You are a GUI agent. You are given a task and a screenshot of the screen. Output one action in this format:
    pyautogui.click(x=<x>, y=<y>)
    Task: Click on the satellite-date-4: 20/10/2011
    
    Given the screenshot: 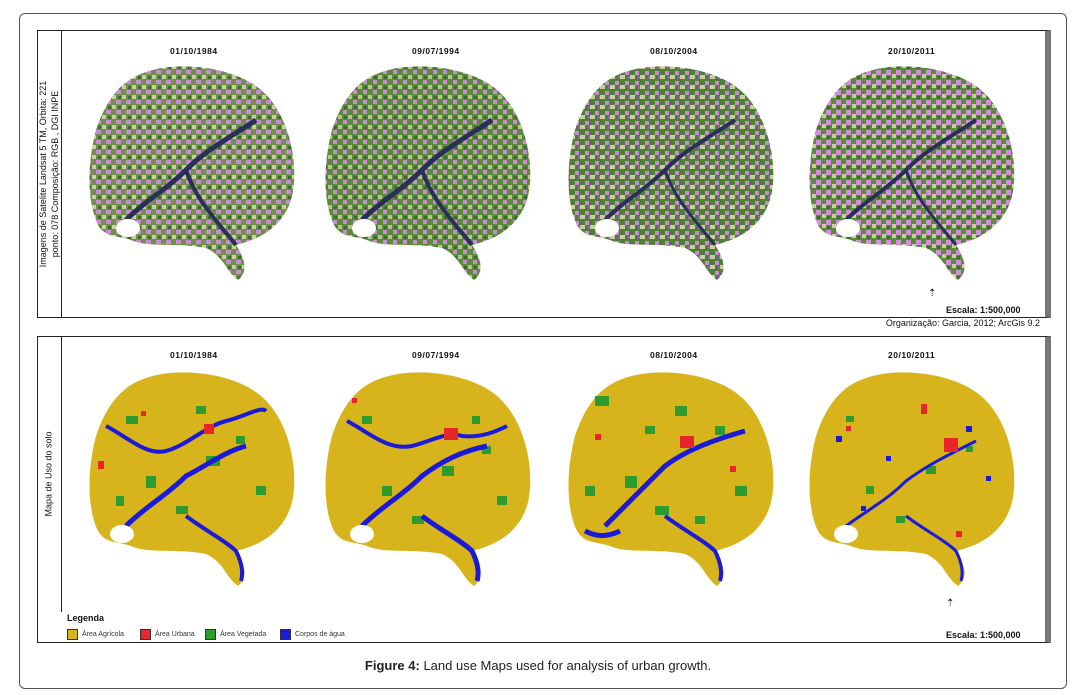 What is the action you would take?
    pyautogui.click(x=912, y=51)
    